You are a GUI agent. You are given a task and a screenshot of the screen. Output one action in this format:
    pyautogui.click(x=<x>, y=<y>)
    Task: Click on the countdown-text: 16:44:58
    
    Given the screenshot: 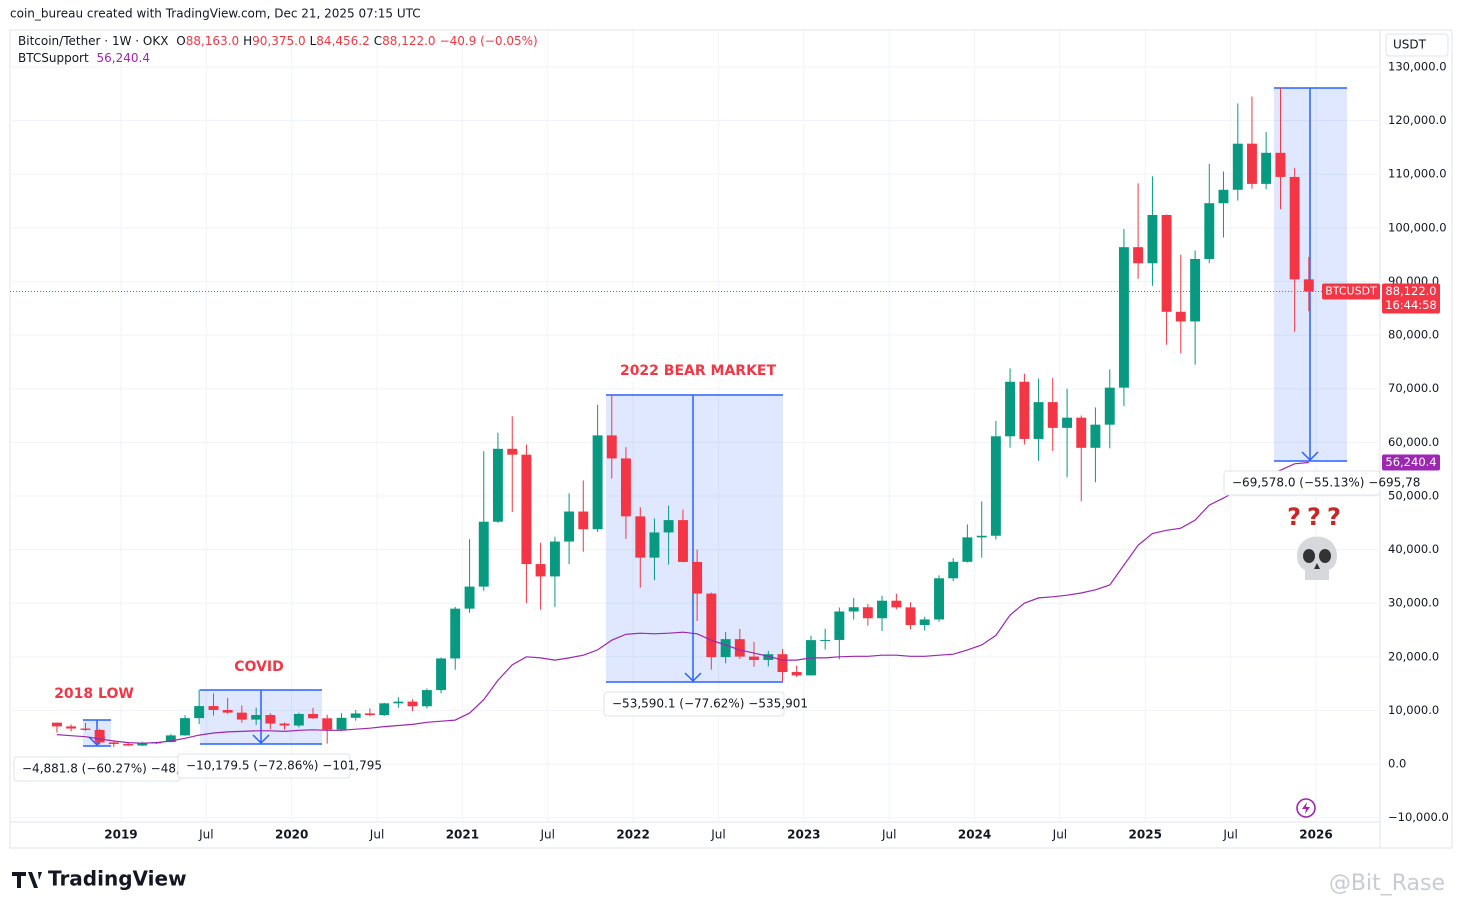 What is the action you would take?
    pyautogui.click(x=1411, y=305)
    